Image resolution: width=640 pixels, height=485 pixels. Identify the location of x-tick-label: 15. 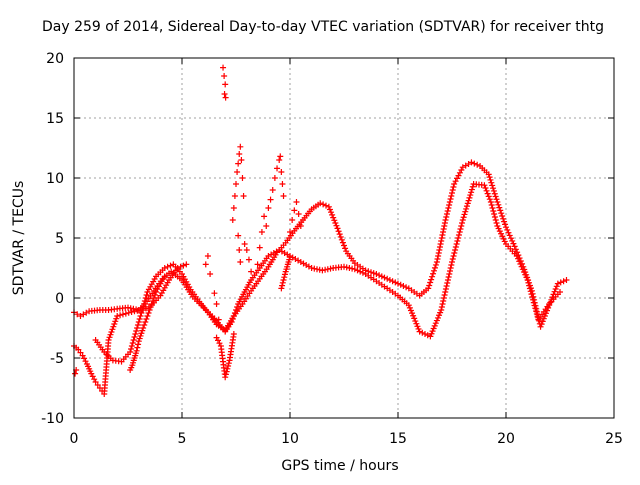
(398, 439).